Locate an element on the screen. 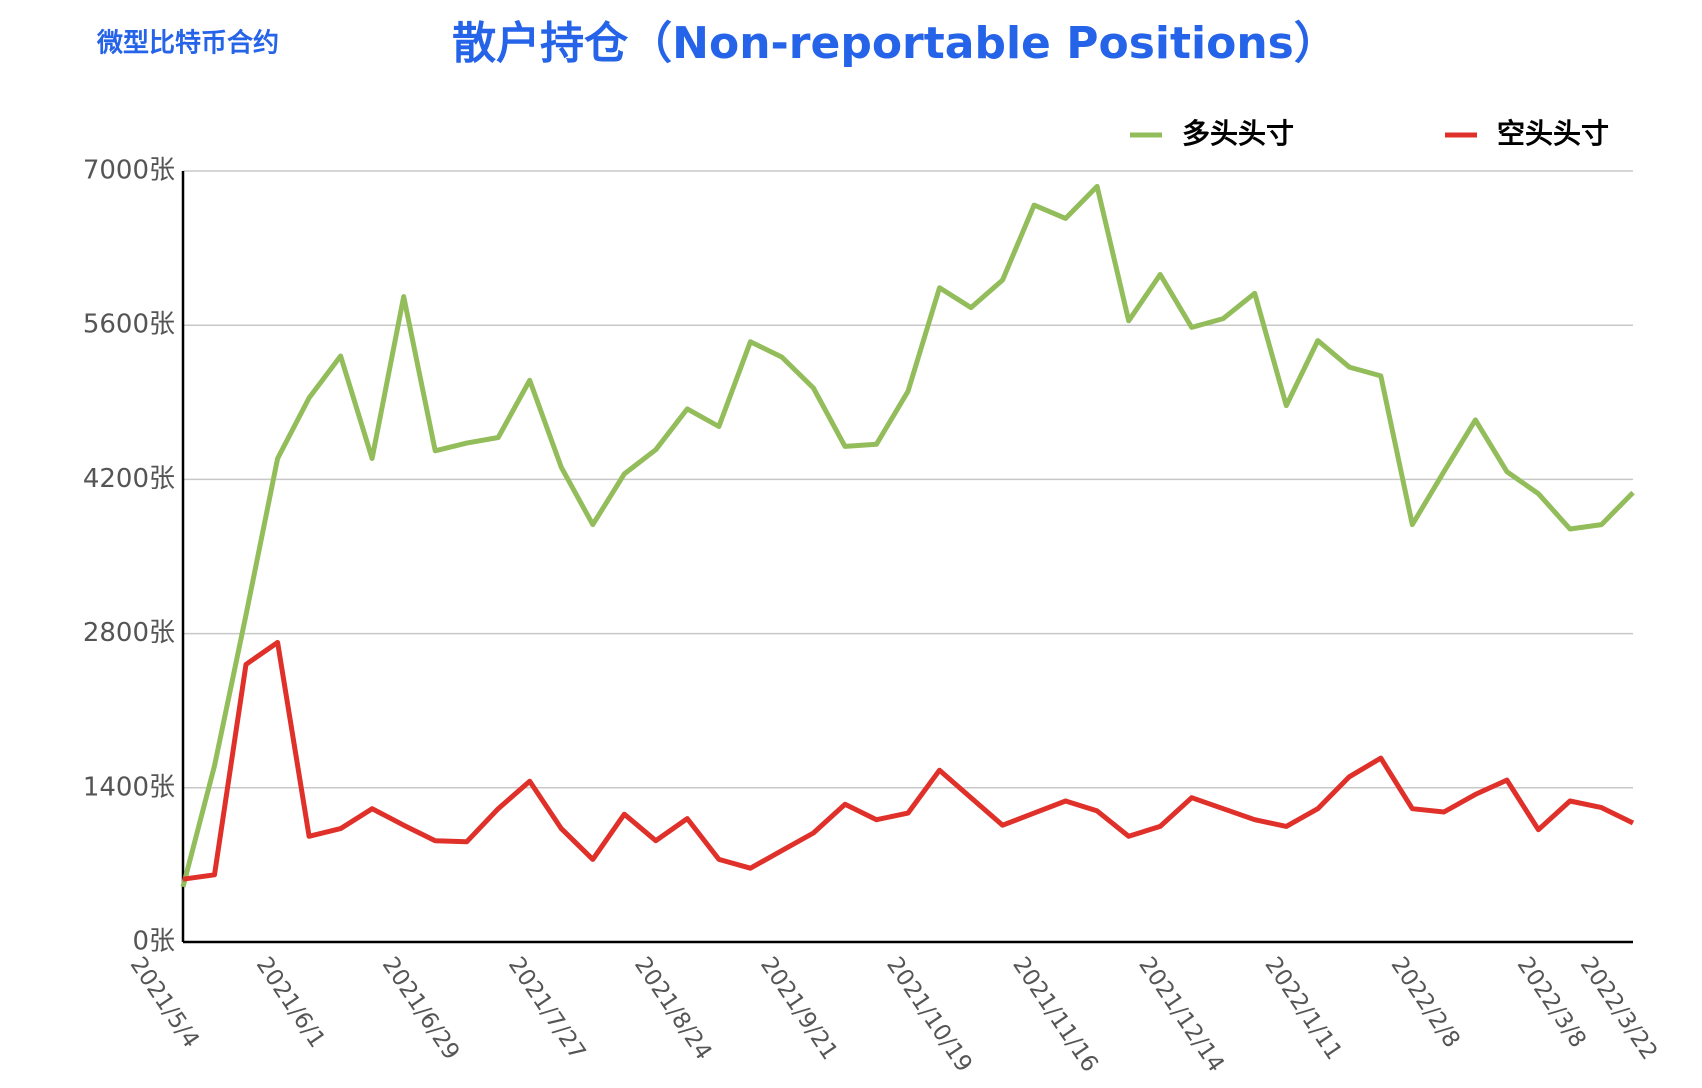  y-tick-label: 5600张 is located at coordinates (129, 325).